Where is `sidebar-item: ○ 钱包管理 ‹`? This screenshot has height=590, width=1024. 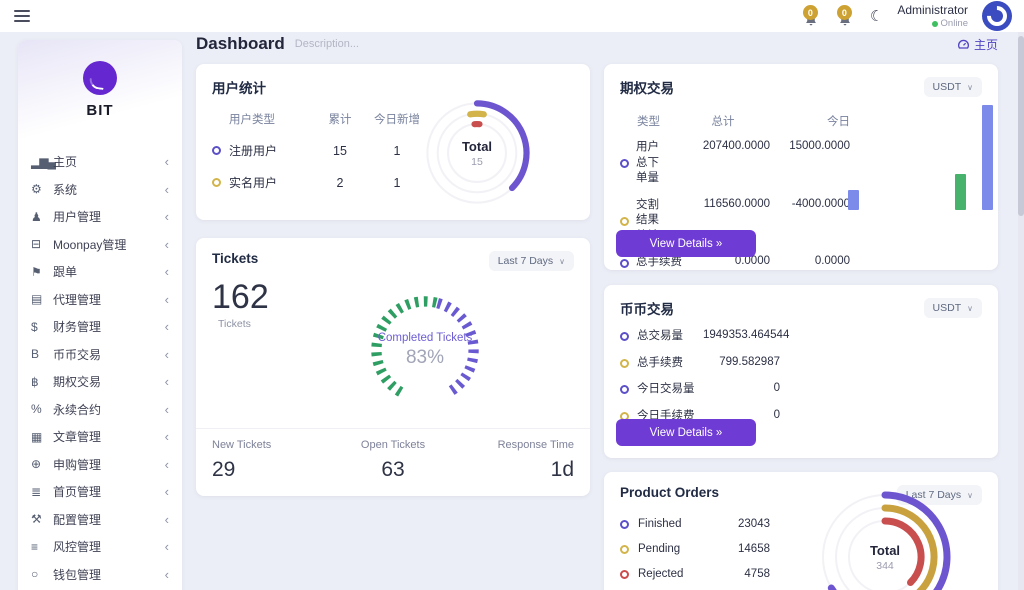 sidebar-item: ○ 钱包管理 ‹ is located at coordinates (100, 575).